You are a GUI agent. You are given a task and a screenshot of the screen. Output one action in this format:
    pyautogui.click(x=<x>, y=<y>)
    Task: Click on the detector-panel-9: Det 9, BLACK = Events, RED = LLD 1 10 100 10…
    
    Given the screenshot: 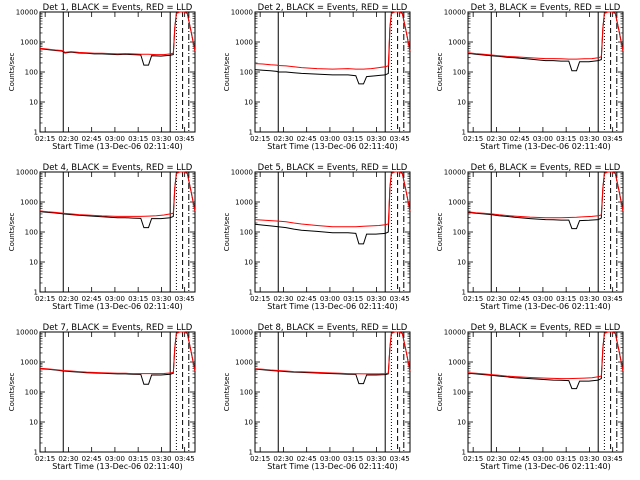 What is the action you would take?
    pyautogui.click(x=530, y=397)
    